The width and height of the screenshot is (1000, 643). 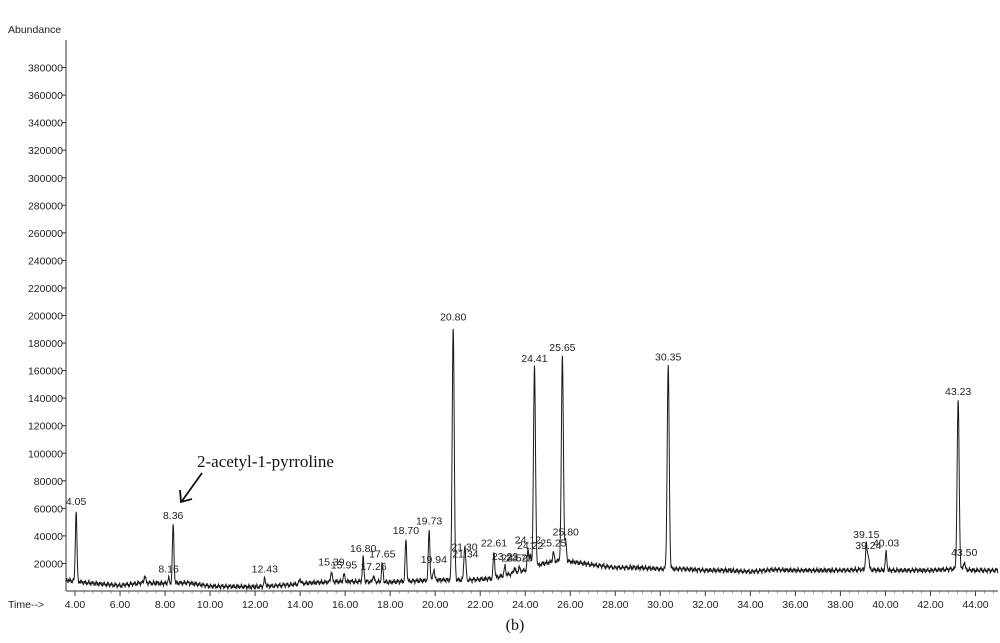 What do you see at coordinates (866, 535) in the screenshot?
I see `peak-label: 39.15` at bounding box center [866, 535].